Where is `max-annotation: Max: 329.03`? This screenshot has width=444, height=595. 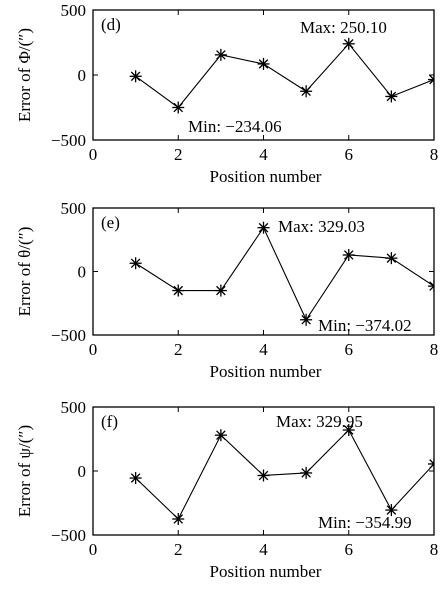 max-annotation: Max: 329.03 is located at coordinates (321, 226).